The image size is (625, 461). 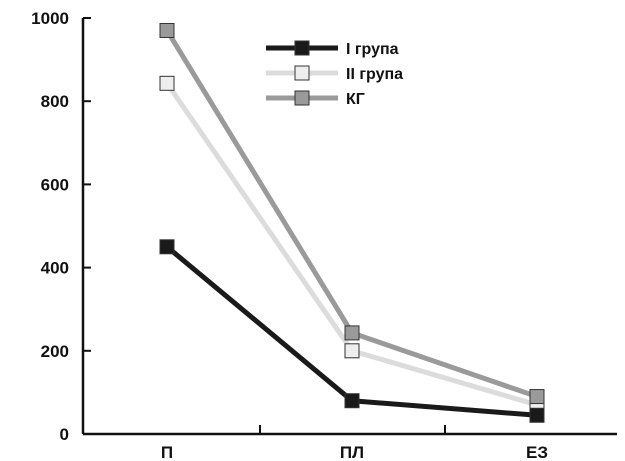 I want to click on y-tick-label: 200, so click(x=55, y=351).